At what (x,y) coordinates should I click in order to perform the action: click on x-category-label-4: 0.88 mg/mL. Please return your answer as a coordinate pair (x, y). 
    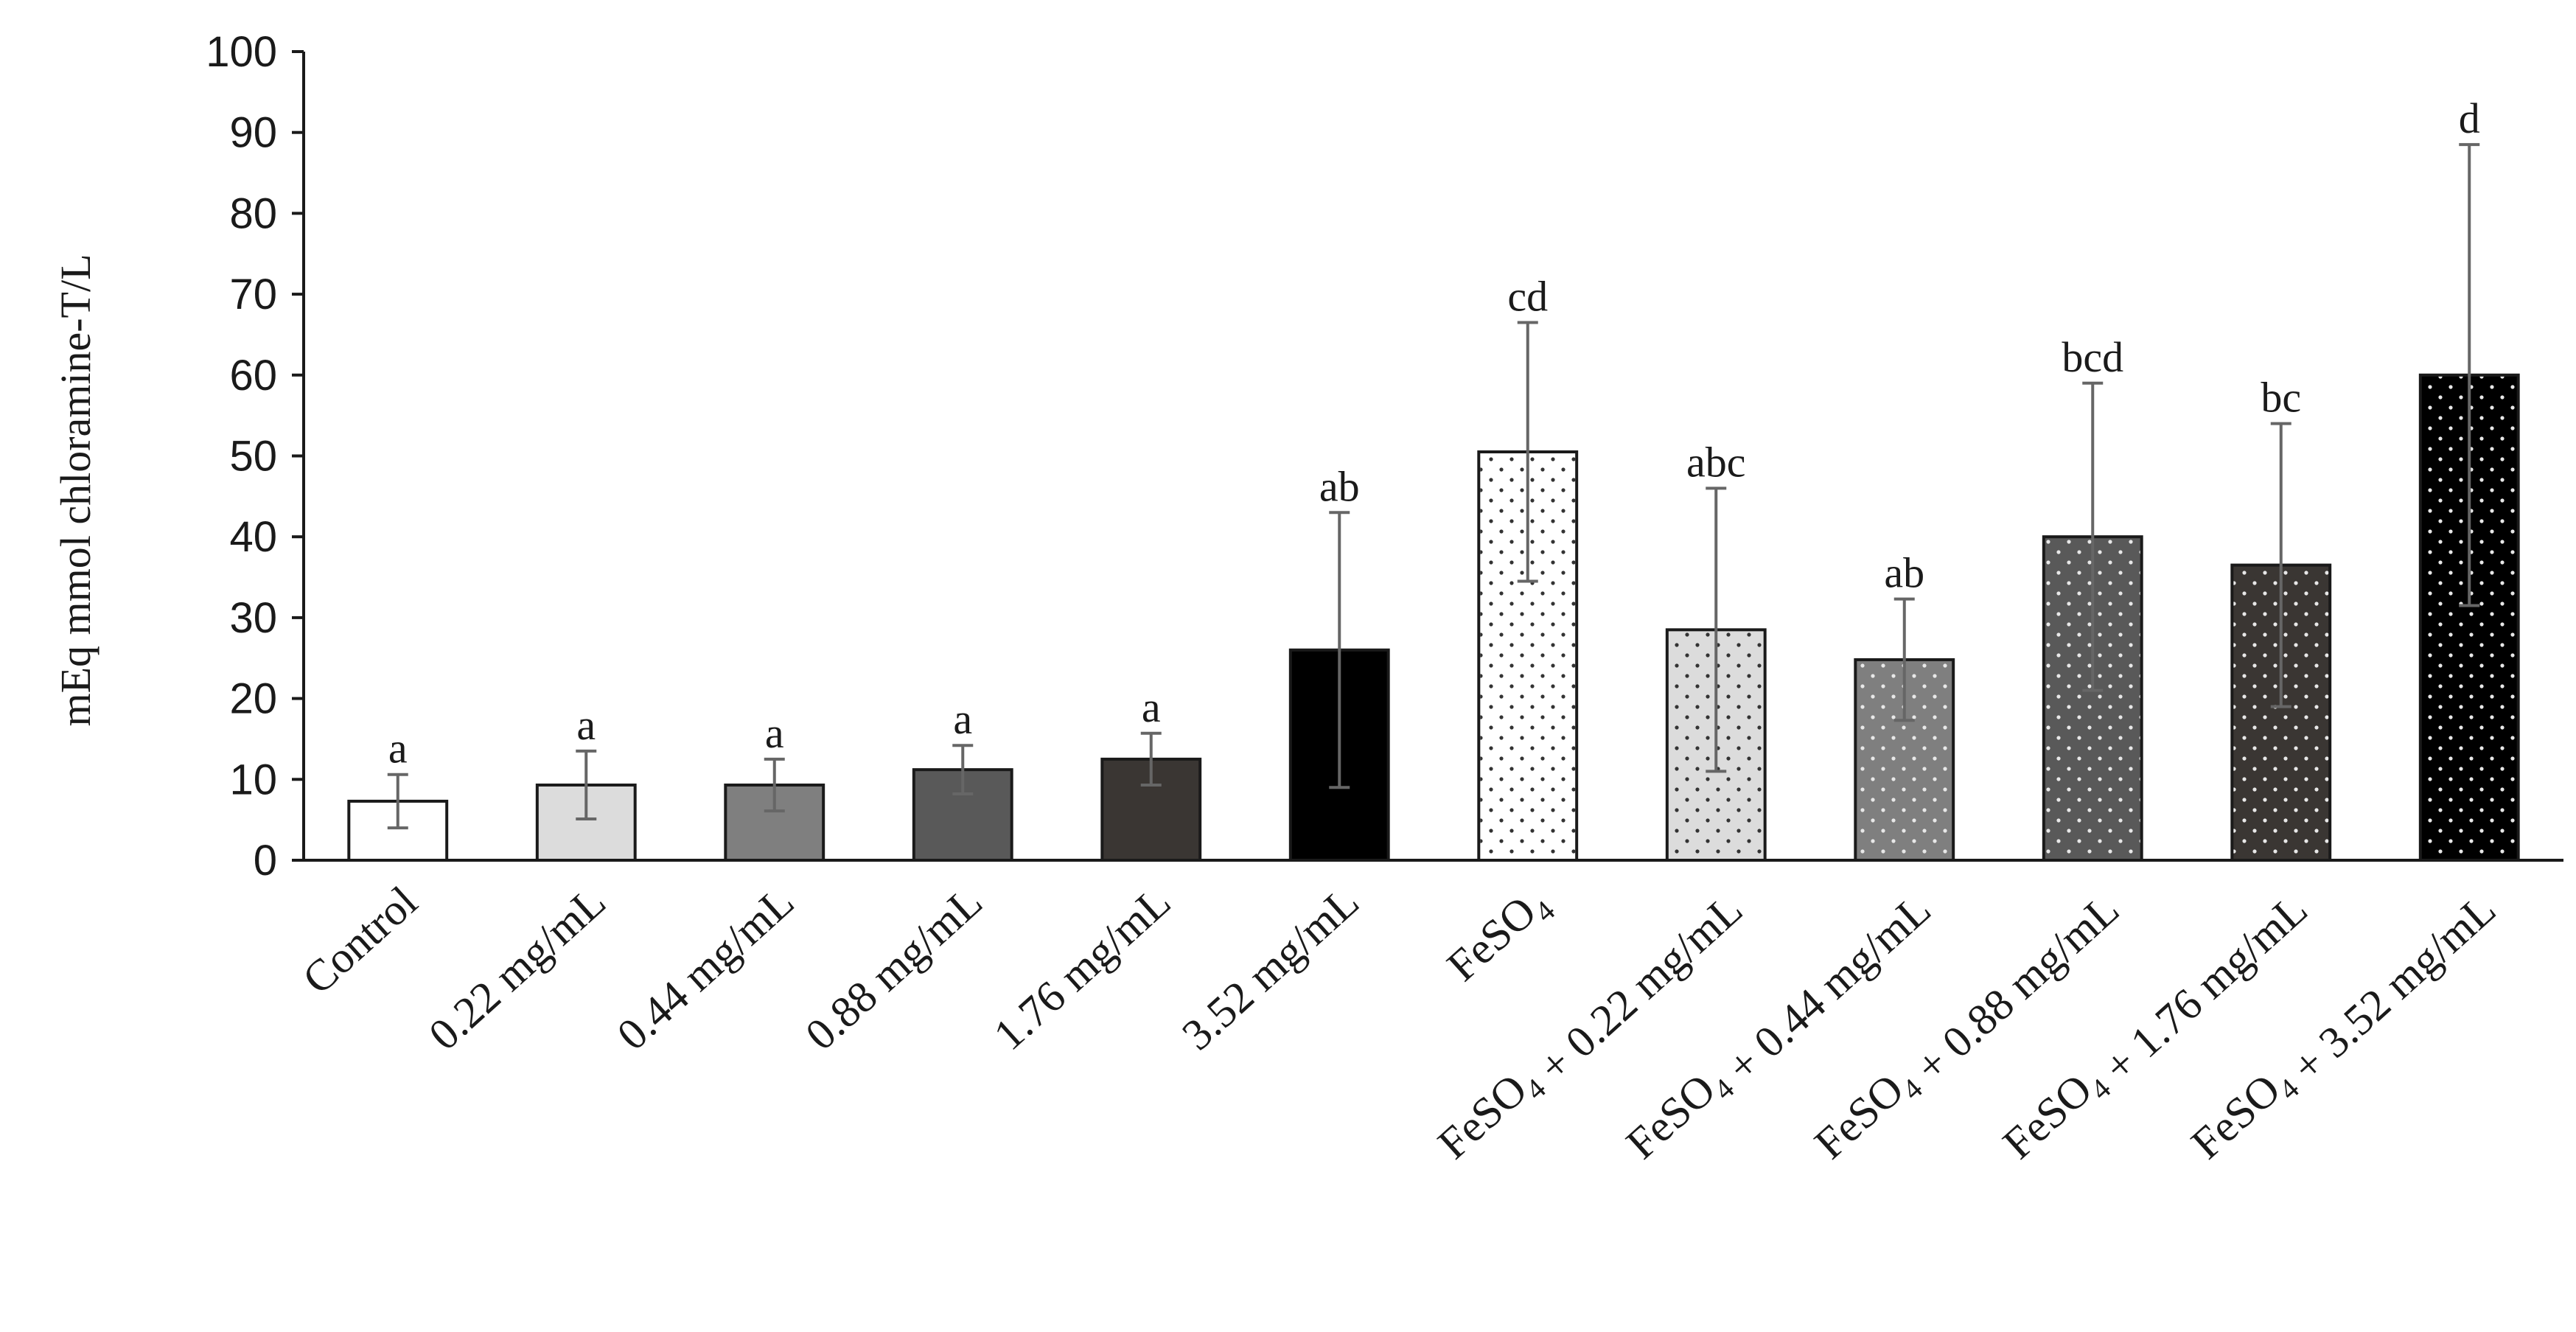
    Looking at the image, I should click on (893, 968).